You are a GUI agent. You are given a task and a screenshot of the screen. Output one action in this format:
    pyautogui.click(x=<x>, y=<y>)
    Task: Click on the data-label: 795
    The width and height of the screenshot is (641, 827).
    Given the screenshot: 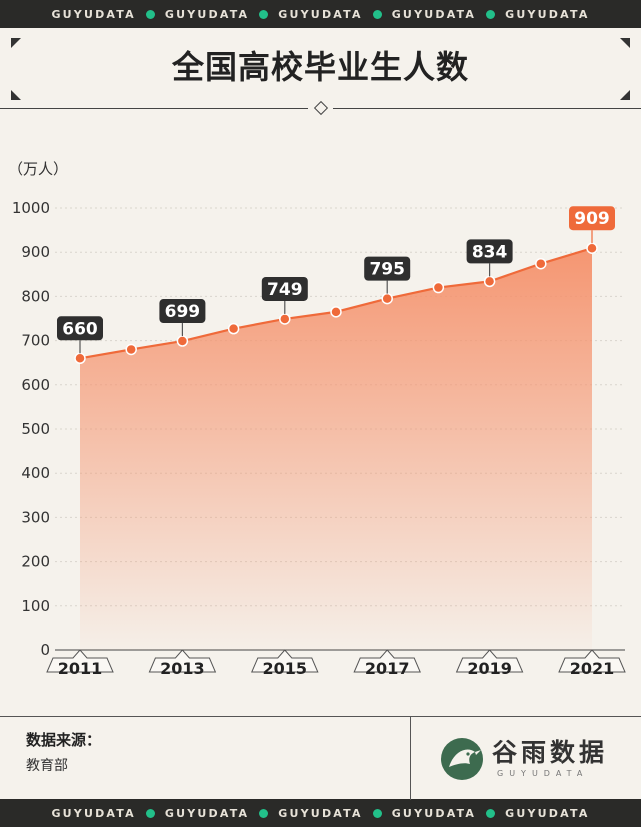 What is the action you would take?
    pyautogui.click(x=387, y=270)
    